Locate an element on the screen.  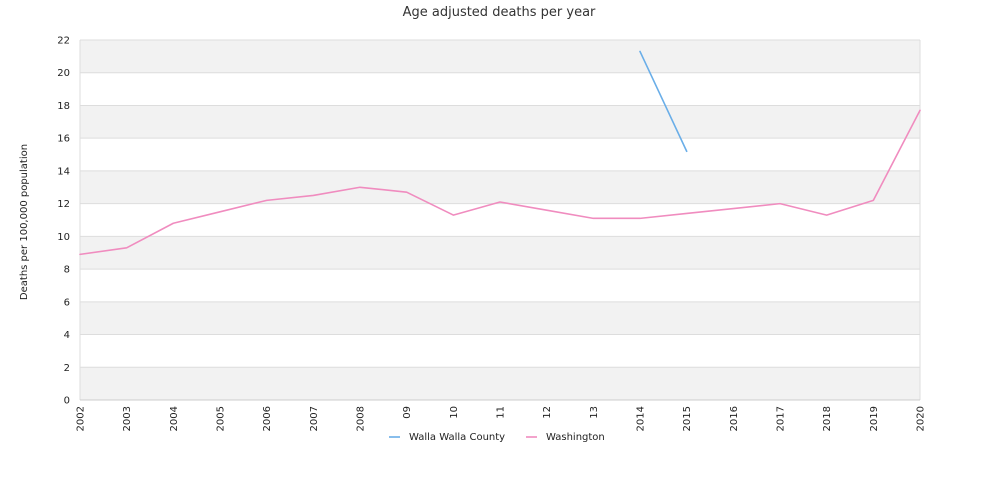
x-tick-label: 2020 is located at coordinates (921, 418).